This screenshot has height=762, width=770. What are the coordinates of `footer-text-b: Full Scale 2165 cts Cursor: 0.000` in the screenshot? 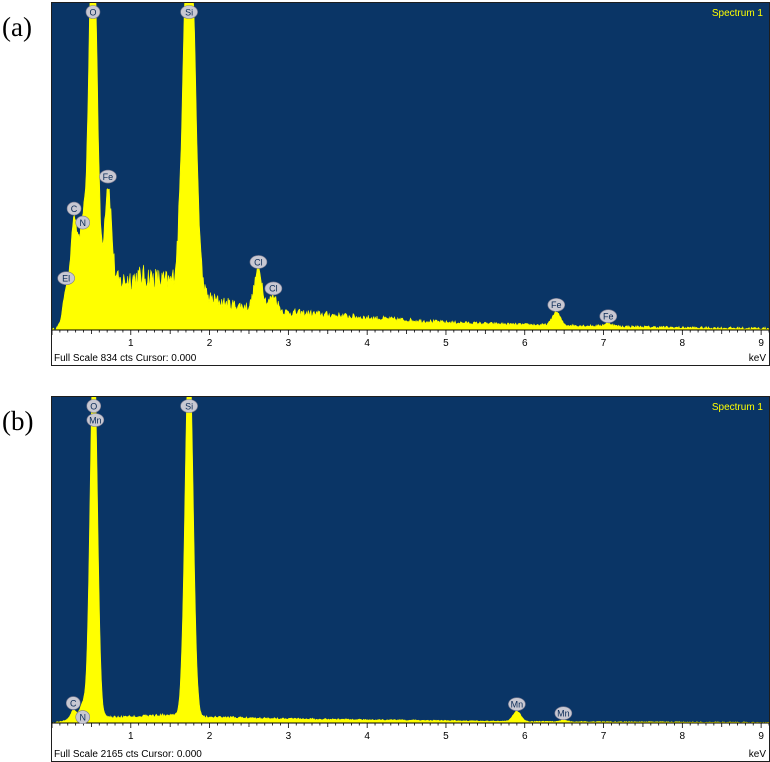 It's located at (128, 754).